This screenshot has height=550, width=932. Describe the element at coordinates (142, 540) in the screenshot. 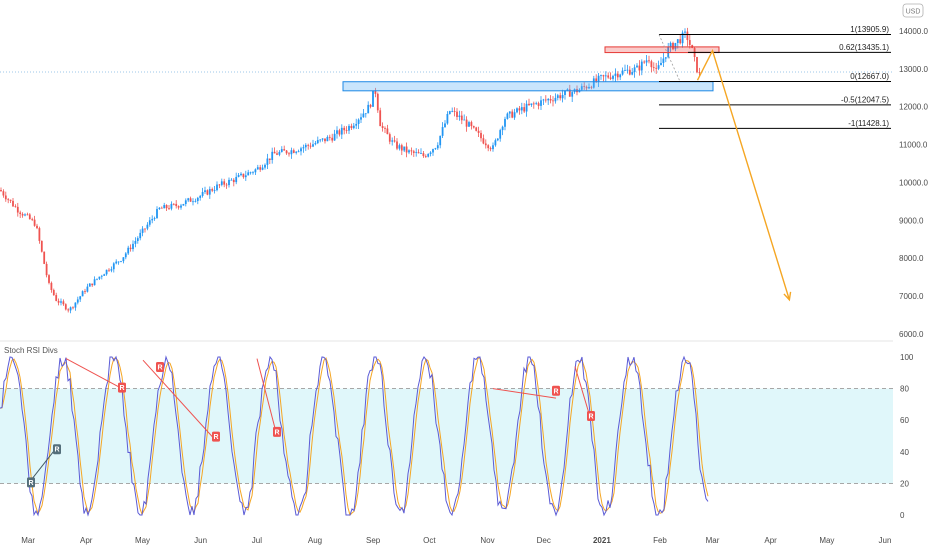

I see `time-tick-label: May` at that location.